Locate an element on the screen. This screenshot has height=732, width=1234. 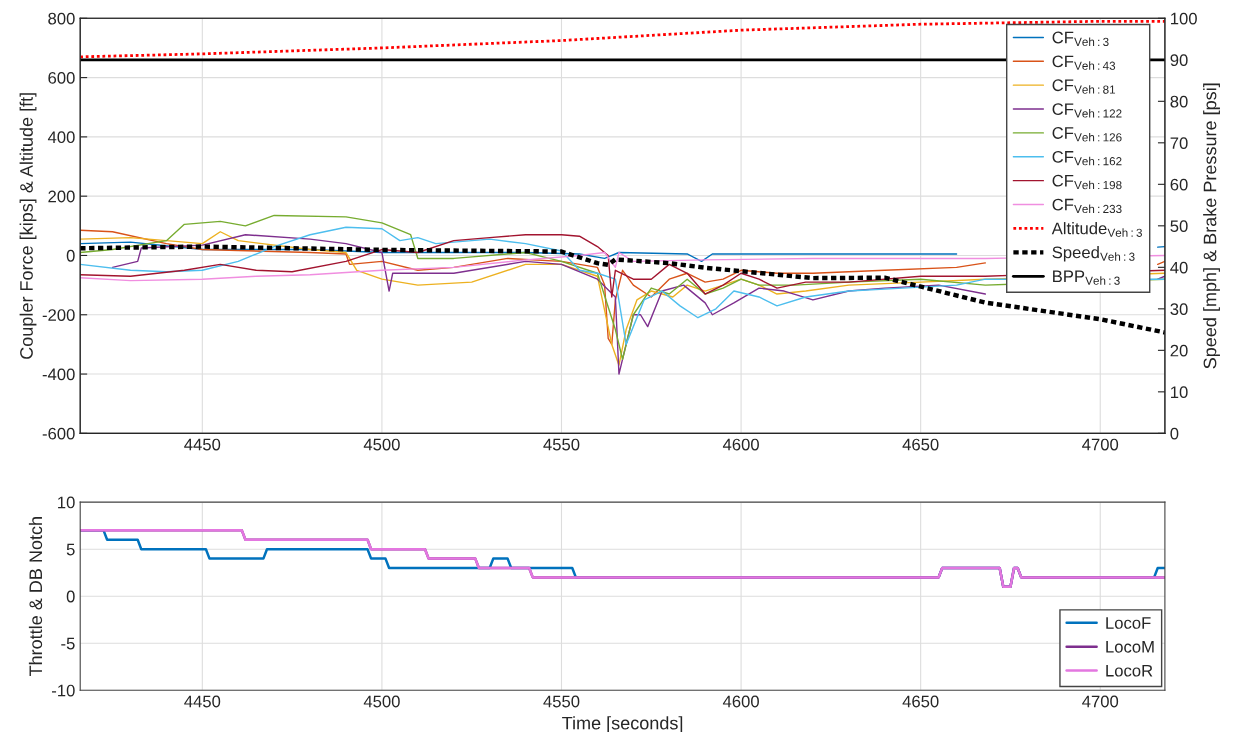
y-tick-label: -400 is located at coordinates (58, 374).